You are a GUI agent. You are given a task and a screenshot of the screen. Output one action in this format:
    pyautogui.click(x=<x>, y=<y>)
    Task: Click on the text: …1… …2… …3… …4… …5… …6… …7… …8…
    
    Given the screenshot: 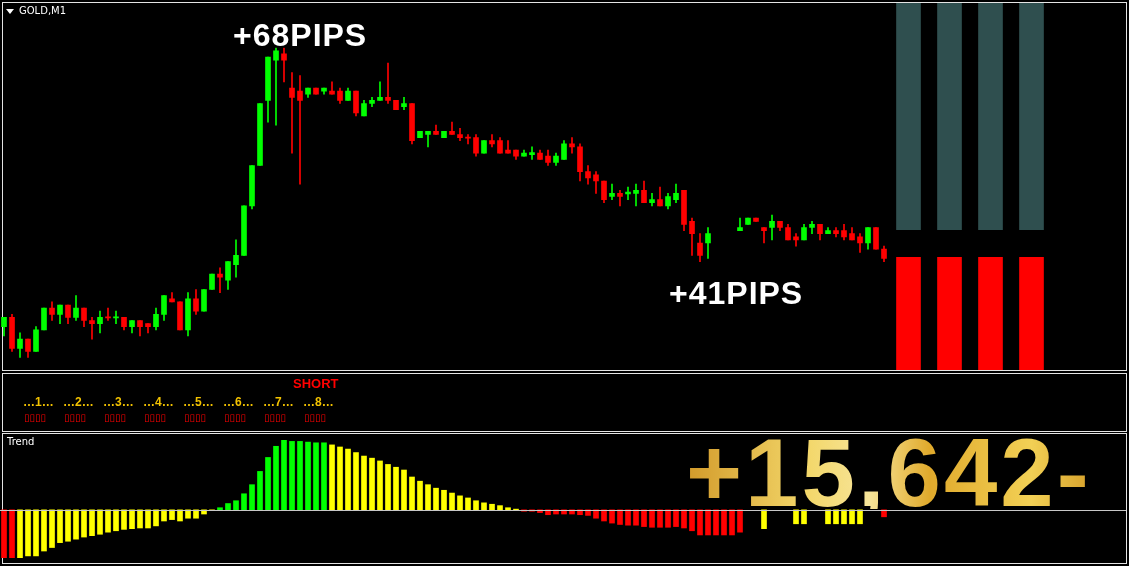 What is the action you would take?
    pyautogui.click(x=178, y=402)
    